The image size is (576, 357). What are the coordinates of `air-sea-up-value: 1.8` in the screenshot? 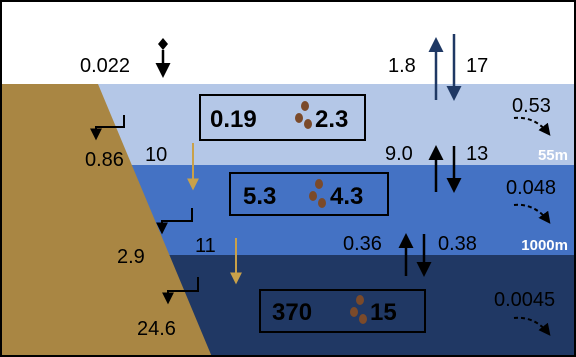 It's located at (402, 66).